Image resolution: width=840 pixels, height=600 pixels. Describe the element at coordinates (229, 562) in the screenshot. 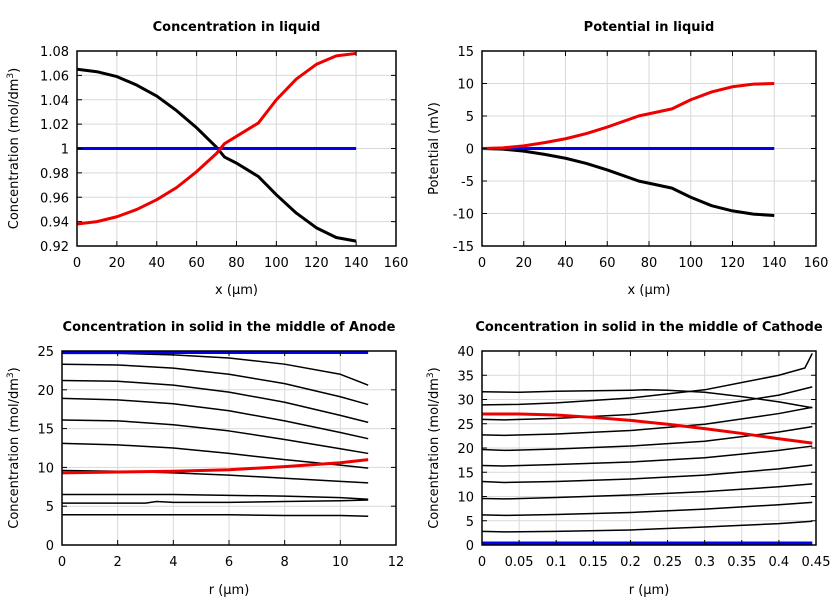

I see `x-tick-label: 6` at that location.